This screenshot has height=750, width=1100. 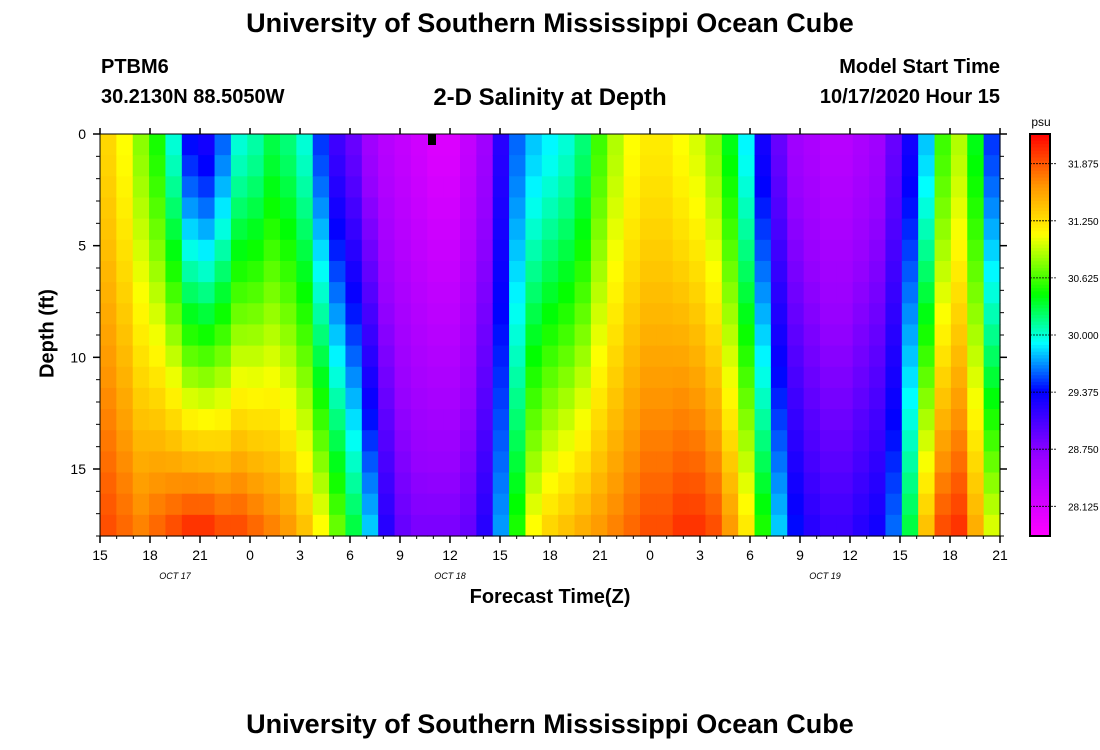 What do you see at coordinates (78, 357) in the screenshot?
I see `y-tick-label: 10` at bounding box center [78, 357].